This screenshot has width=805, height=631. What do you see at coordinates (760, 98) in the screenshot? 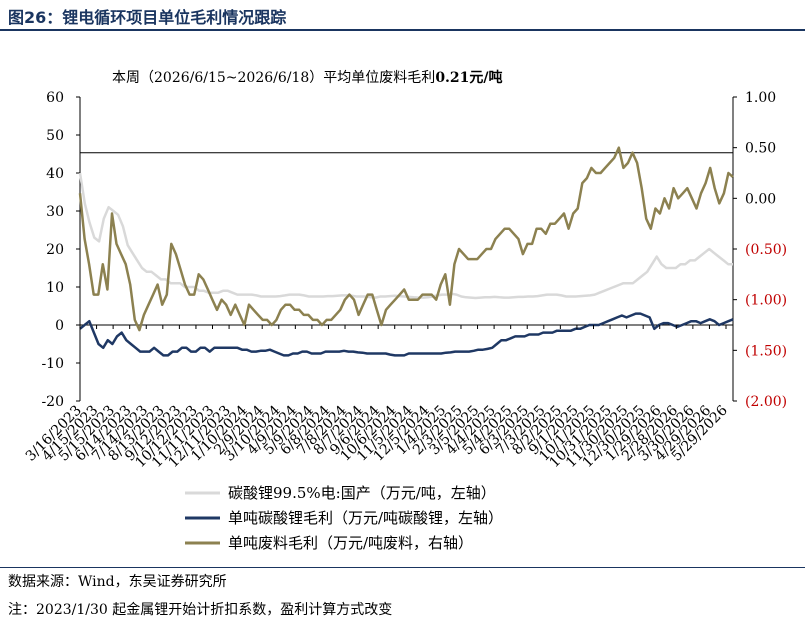
I see `right-tick-label: 1.00` at bounding box center [760, 98].